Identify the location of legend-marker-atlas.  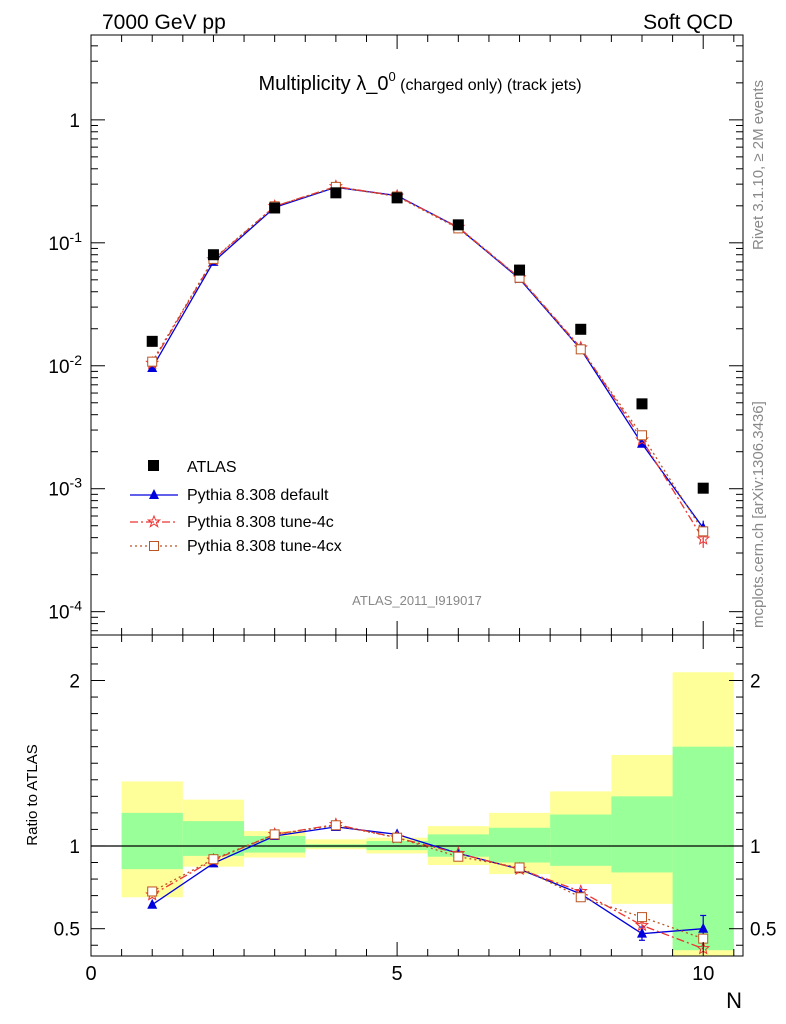
(153, 465).